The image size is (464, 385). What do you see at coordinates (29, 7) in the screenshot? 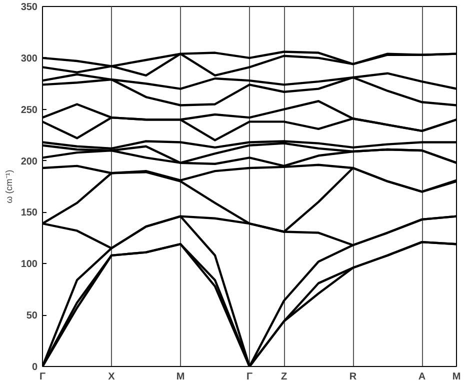
I see `y-tick-label: 350` at bounding box center [29, 7].